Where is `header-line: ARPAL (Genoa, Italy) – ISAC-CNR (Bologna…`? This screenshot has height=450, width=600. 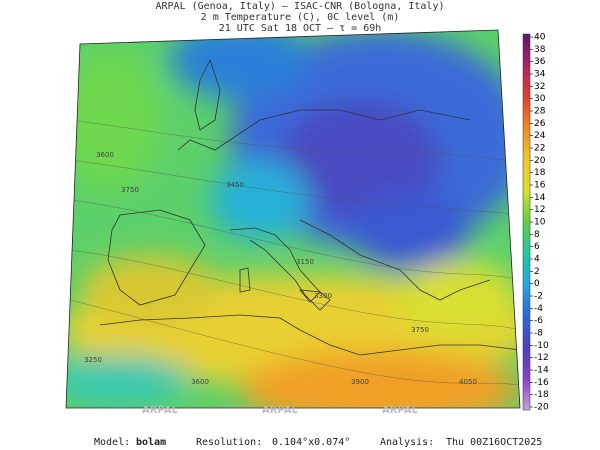
header-line: ARPAL (Genoa, Italy) – ISAC-CNR (Bologna… is located at coordinates (300, 6).